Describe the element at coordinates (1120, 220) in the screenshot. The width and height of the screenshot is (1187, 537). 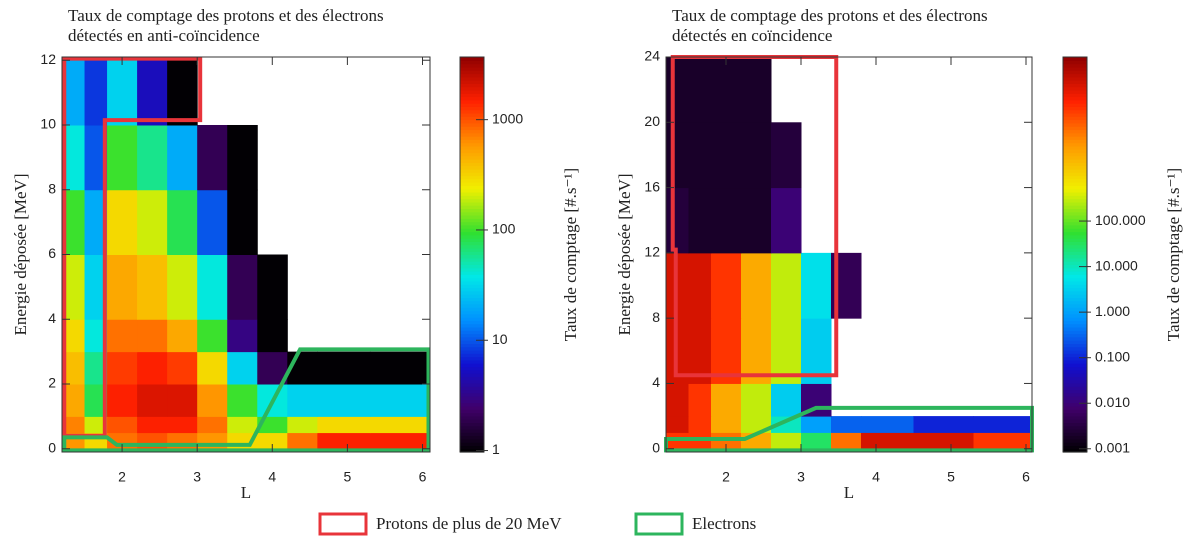
I see `colorbar-tick-label: 100.000` at that location.